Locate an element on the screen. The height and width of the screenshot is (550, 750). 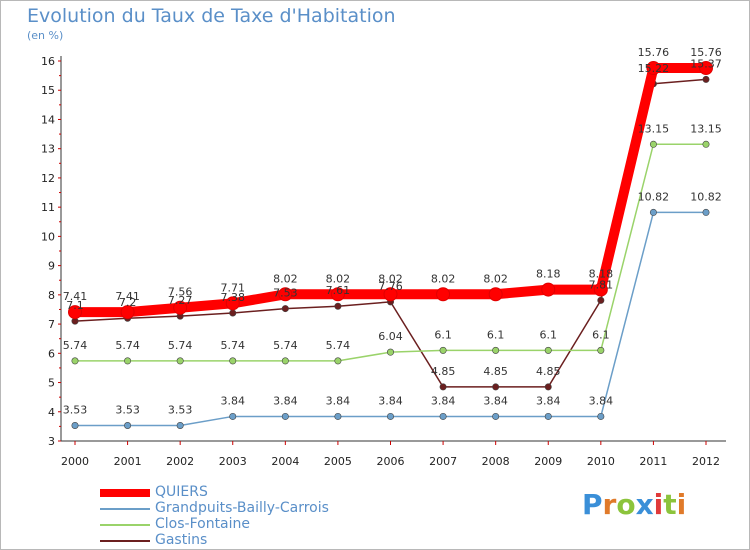
logo-letter: x is located at coordinates (644, 504).